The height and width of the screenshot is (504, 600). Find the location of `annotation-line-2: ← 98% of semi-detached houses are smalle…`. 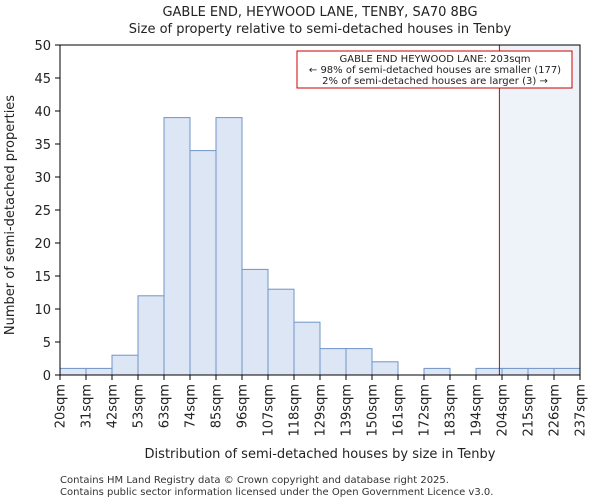

annotation-line-2: ← 98% of semi-detached houses are smalle… is located at coordinates (435, 70).